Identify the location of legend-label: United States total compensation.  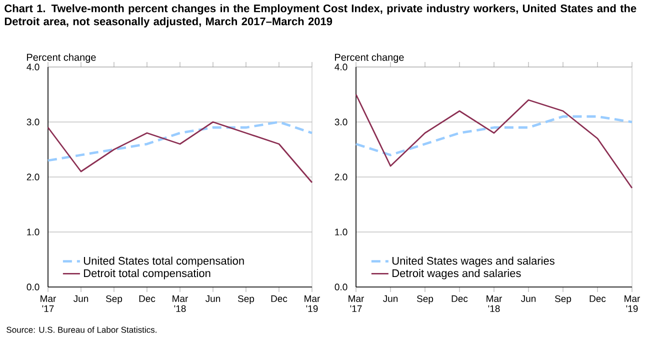
(164, 261).